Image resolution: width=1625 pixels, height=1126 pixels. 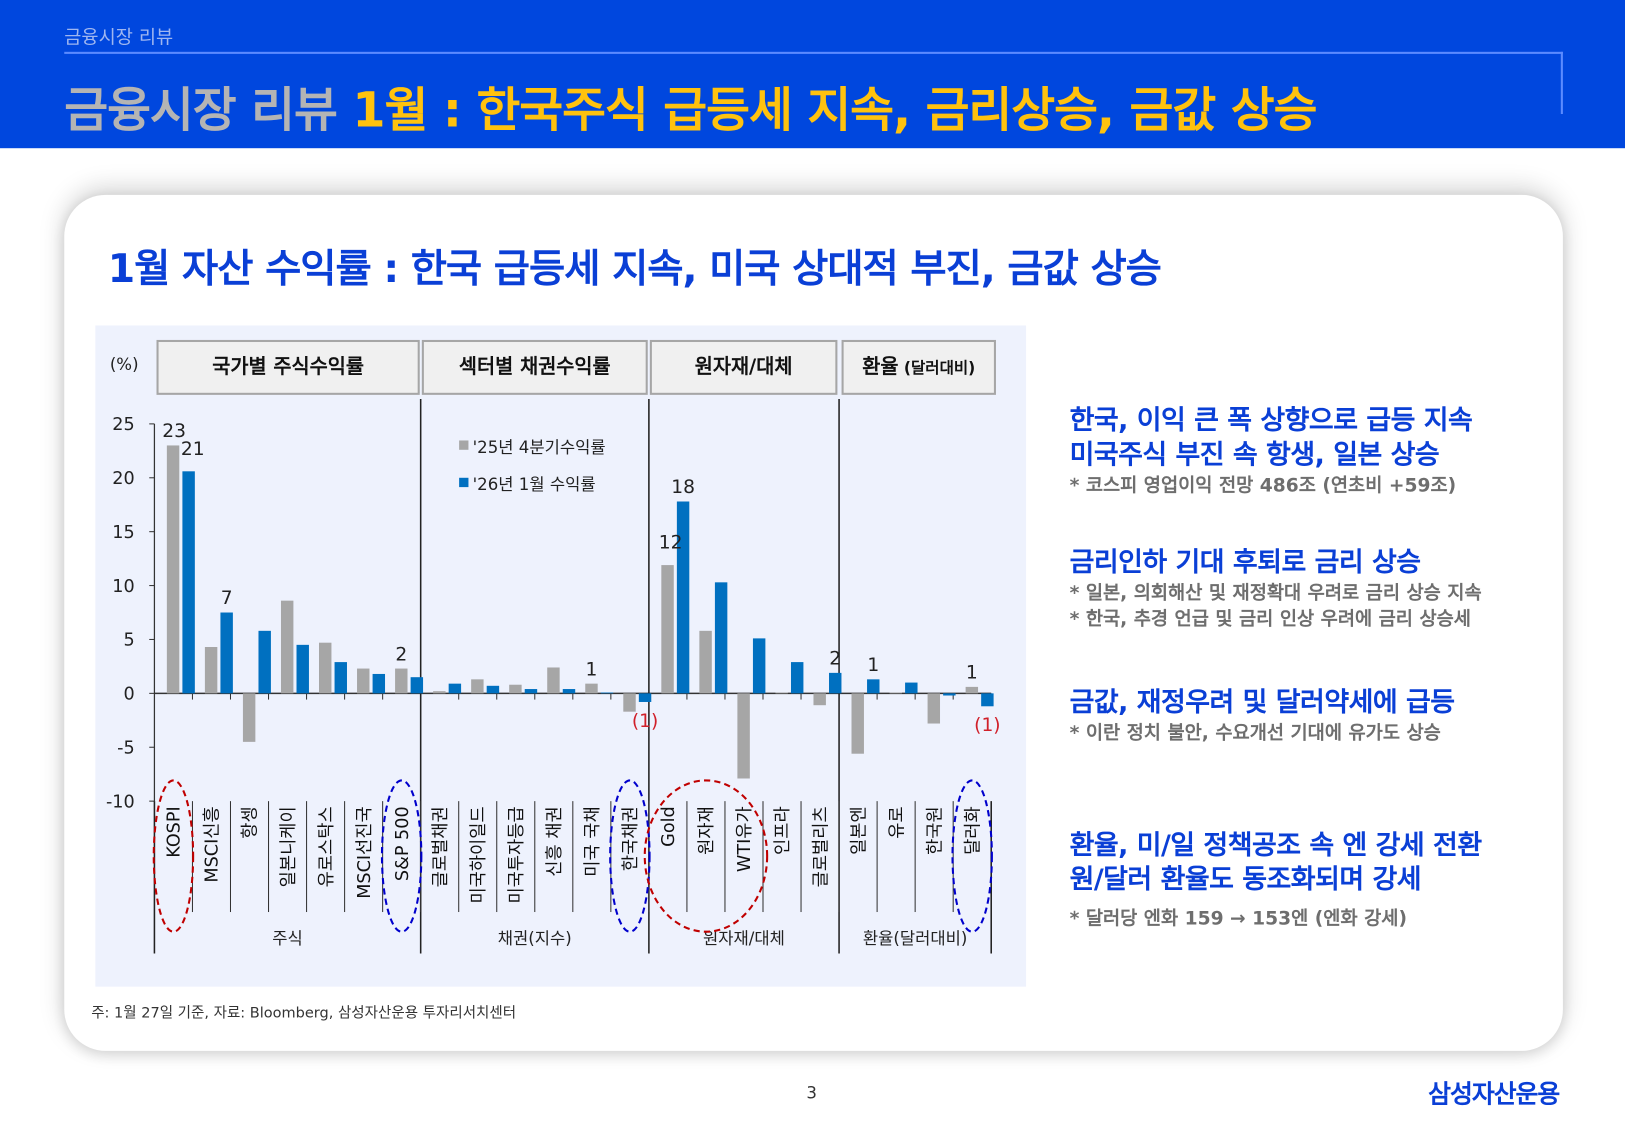 I want to click on category-label: 신흥 채권, so click(x=555, y=841).